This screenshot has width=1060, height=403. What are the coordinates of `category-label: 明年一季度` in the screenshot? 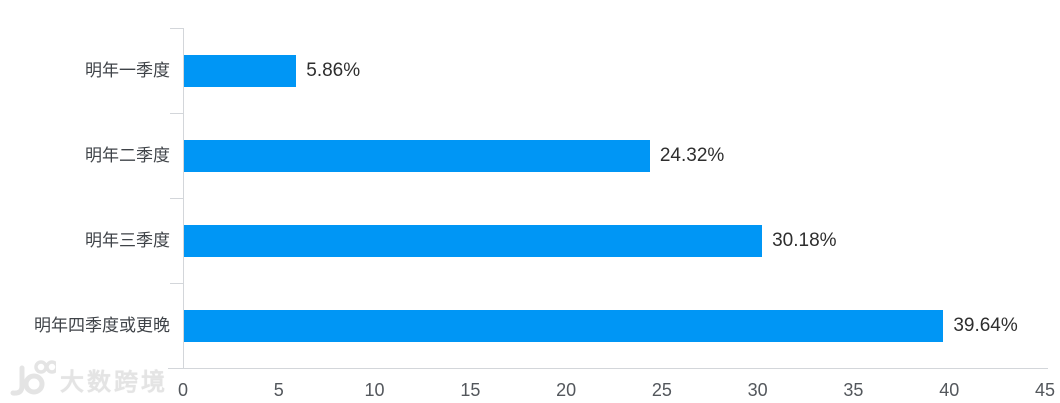 It's located at (127, 70).